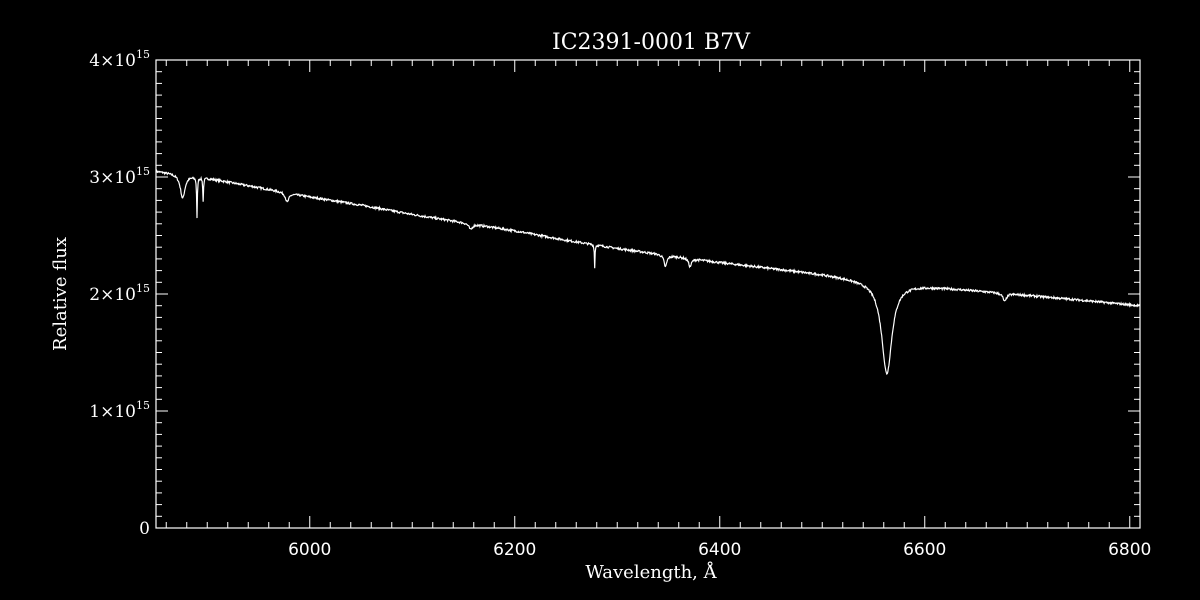 Image resolution: width=1200 pixels, height=600 pixels. What do you see at coordinates (119, 59) in the screenshot?
I see `y-tick-label: 4×10¹⁵` at bounding box center [119, 59].